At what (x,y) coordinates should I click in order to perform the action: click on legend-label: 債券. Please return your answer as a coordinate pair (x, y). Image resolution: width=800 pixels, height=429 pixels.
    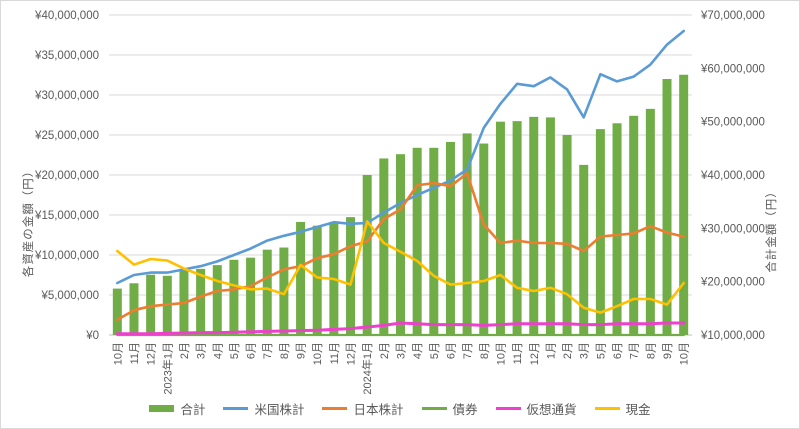
    Looking at the image, I should click on (465, 410).